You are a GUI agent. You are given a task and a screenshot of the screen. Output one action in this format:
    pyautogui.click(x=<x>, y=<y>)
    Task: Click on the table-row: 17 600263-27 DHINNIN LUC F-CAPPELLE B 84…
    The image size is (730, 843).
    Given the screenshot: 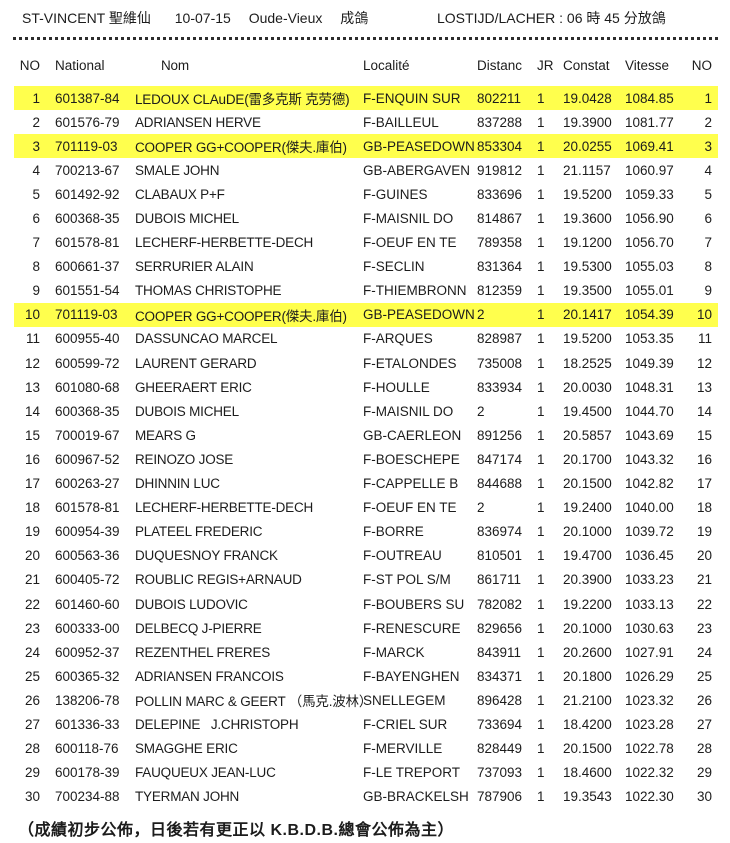 What is the action you would take?
    pyautogui.click(x=366, y=484)
    